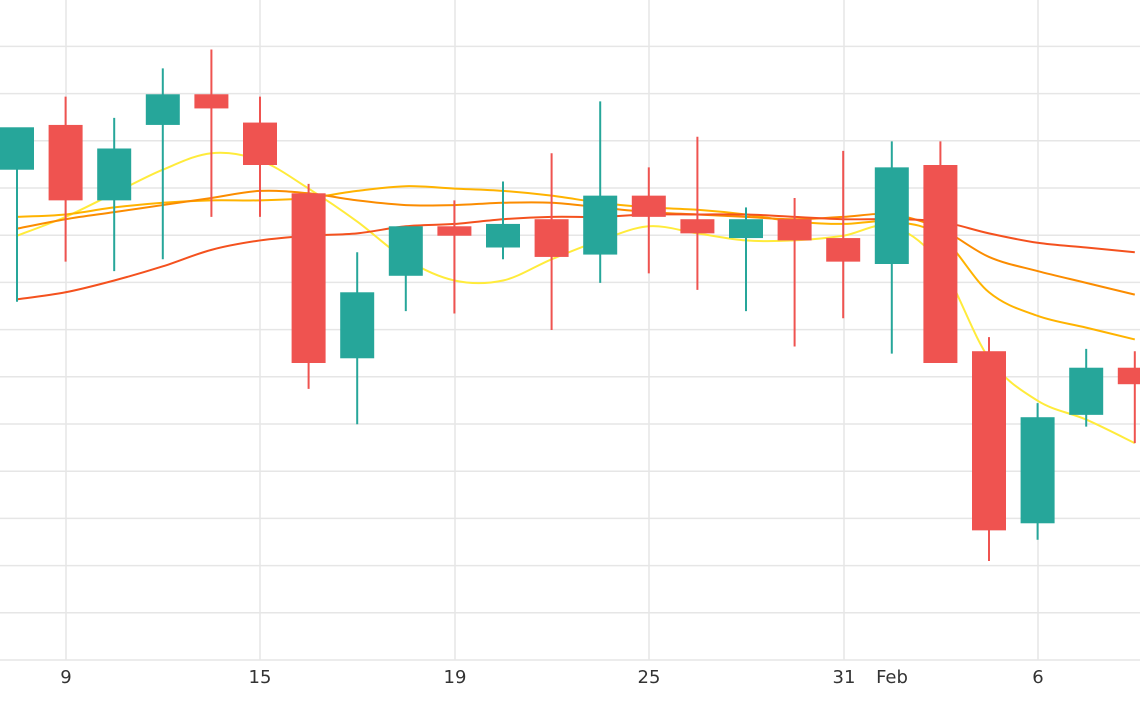  What do you see at coordinates (551, 677) in the screenshot?
I see `x-axis: 9 15 19 25 31 Feb 6` at bounding box center [551, 677].